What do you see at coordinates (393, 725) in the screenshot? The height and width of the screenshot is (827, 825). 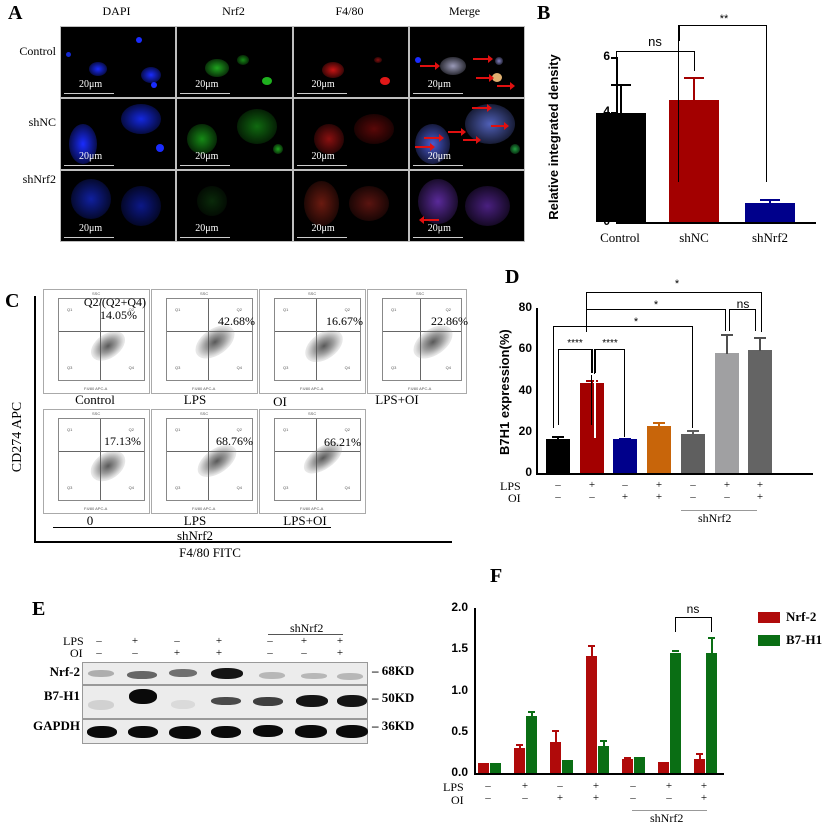 I see `marker-36kd: – 36KD` at bounding box center [393, 725].